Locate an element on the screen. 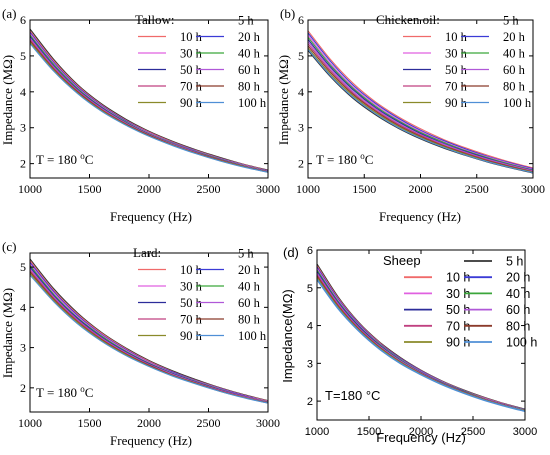  series-line-50h is located at coordinates (420, 105).